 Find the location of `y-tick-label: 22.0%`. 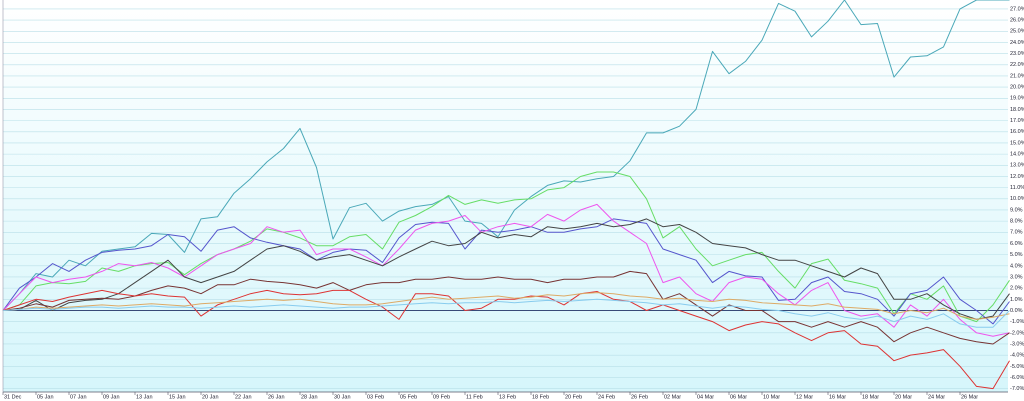

y-tick-label: 22.0% is located at coordinates (1017, 65).